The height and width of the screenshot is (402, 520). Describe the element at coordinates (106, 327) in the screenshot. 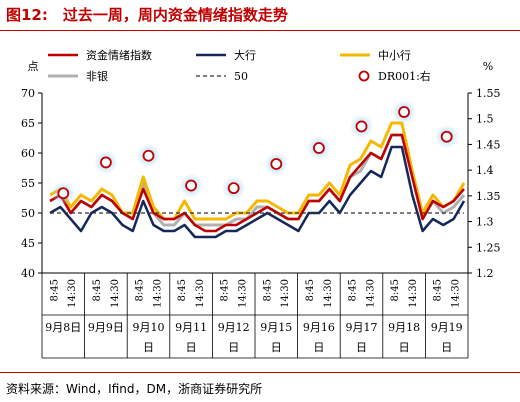

I see `x-day-label: 9月9日` at that location.